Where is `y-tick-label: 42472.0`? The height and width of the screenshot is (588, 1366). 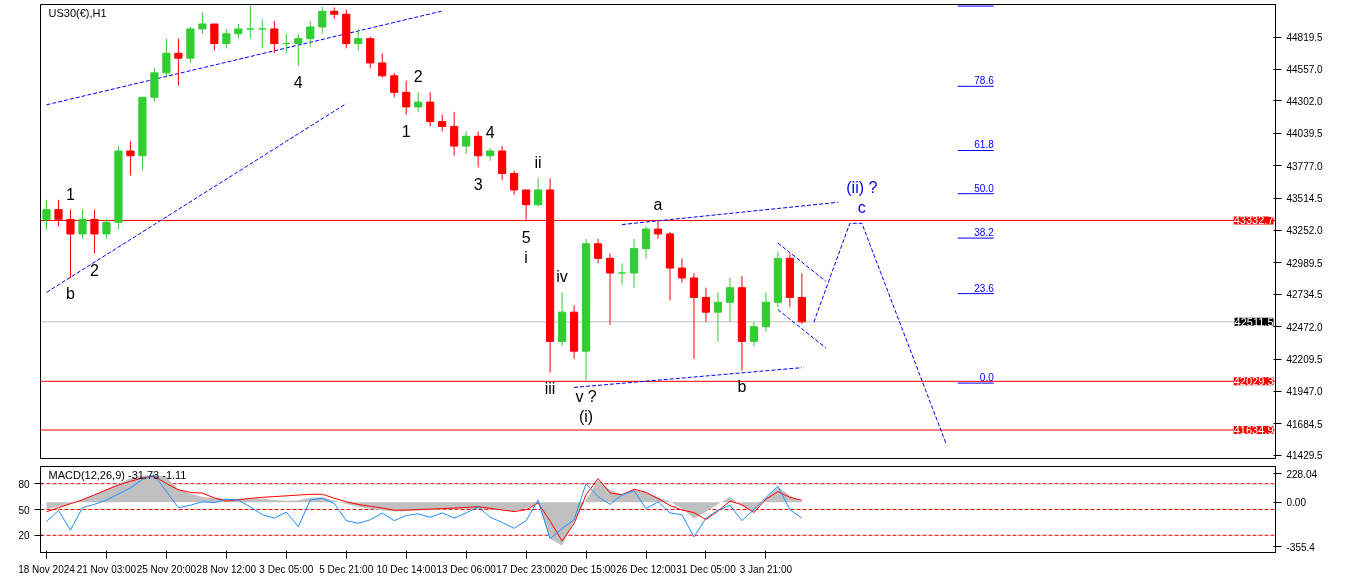
y-tick-label: 42472.0 is located at coordinates (1305, 327).